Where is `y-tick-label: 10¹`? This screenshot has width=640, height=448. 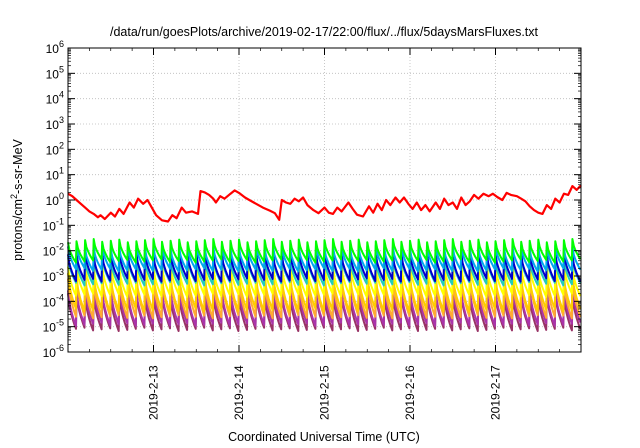 y-tick-label: 10¹ is located at coordinates (55, 174).